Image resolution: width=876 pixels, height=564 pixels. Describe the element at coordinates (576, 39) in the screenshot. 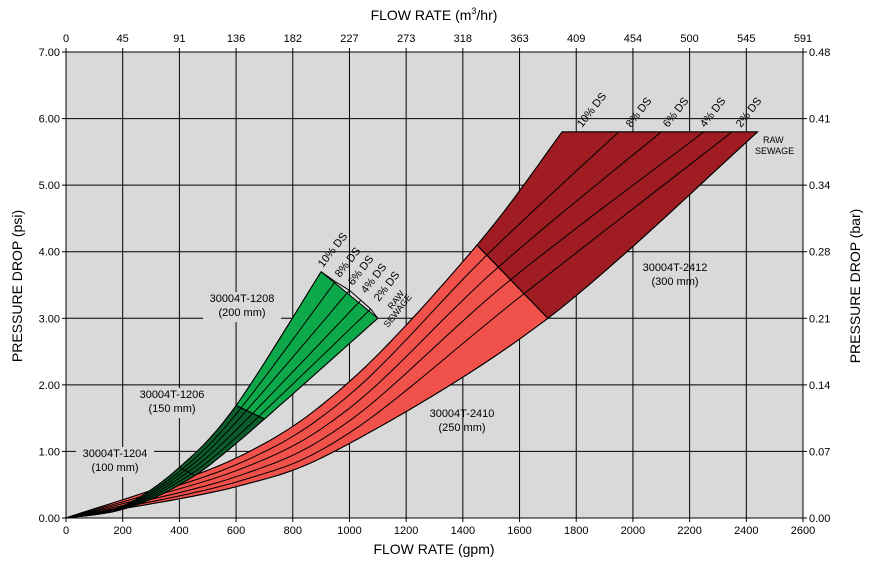

I see `x2-tick-label: 409` at that location.